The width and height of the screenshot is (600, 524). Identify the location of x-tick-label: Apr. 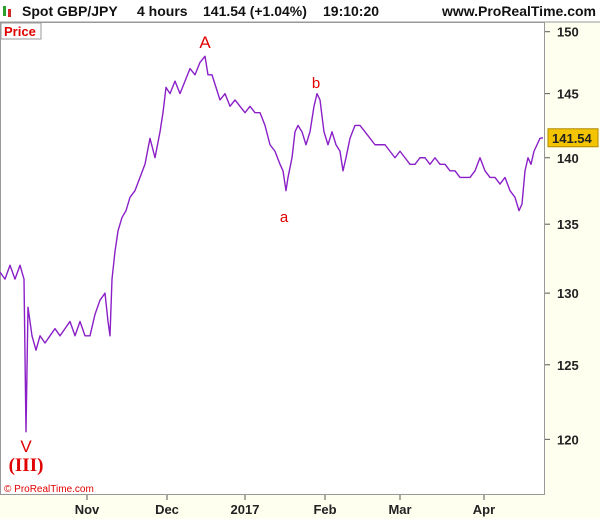
(484, 509).